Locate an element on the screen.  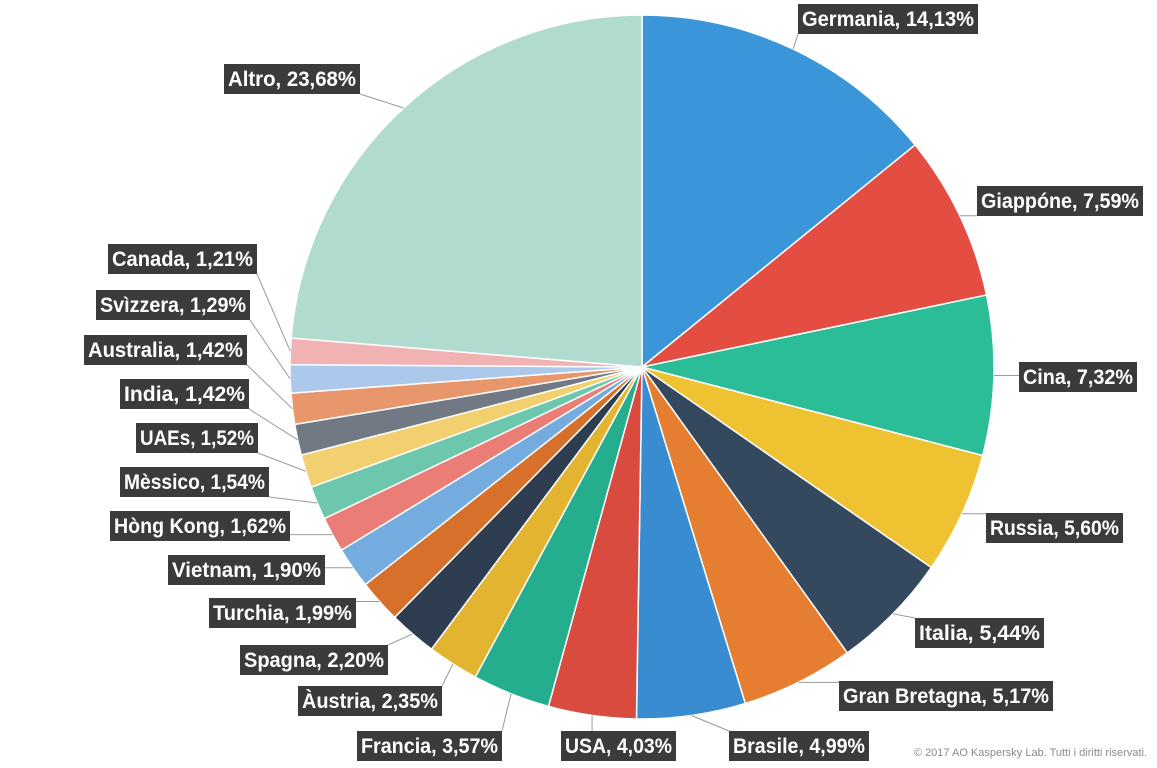
slice-label-text: Àustria, 2,35% is located at coordinates (370, 701).